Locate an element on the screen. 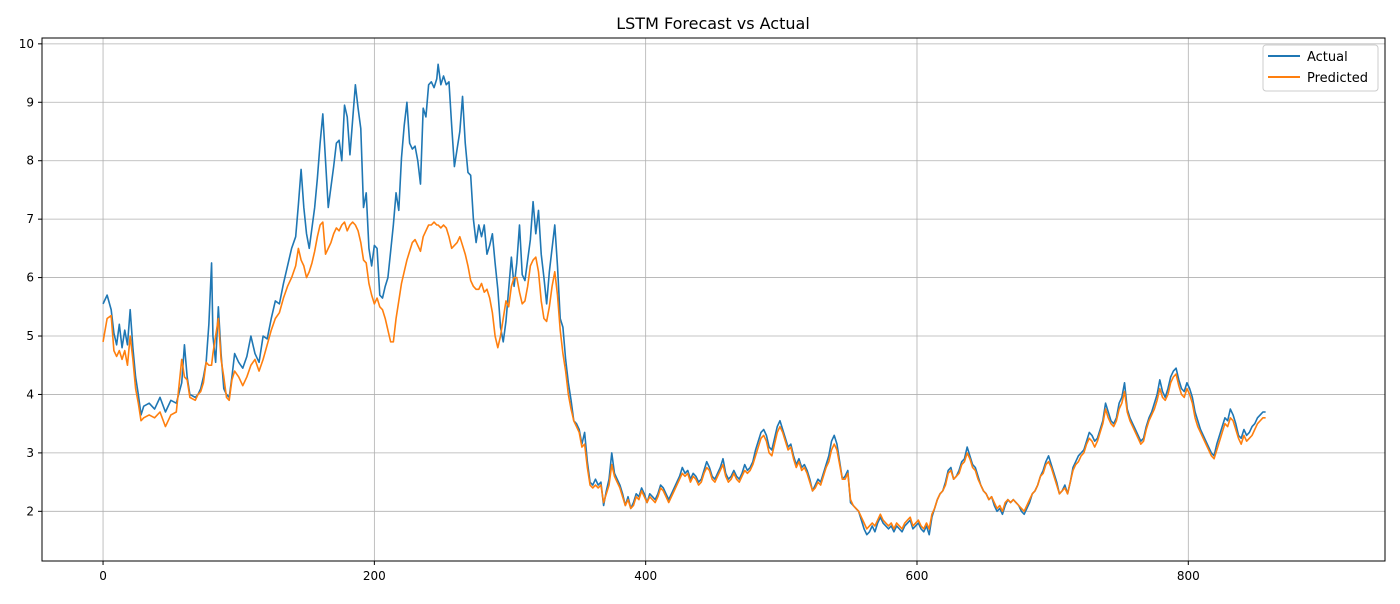 This screenshot has width=1400, height=604. x-tick-label: 200 is located at coordinates (374, 576).